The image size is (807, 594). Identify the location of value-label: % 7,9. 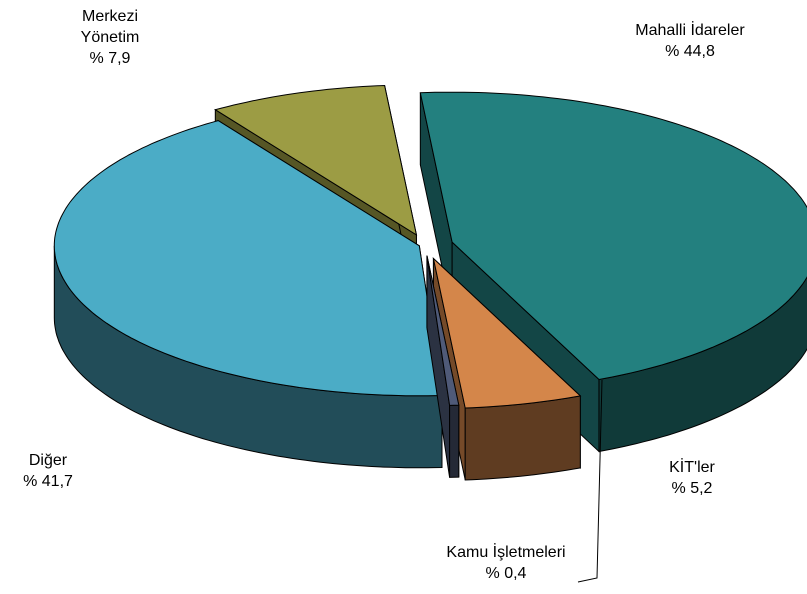
(110, 58).